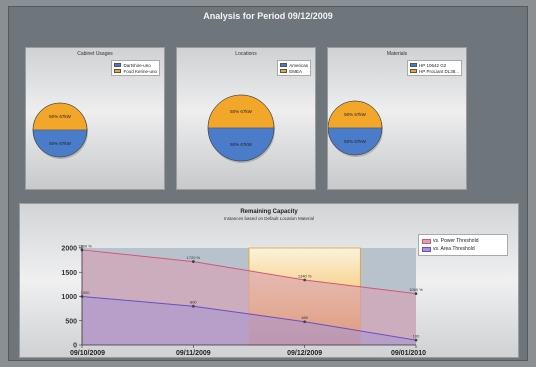  I want to click on legend-entry: Dartshire-uno, so click(135, 65).